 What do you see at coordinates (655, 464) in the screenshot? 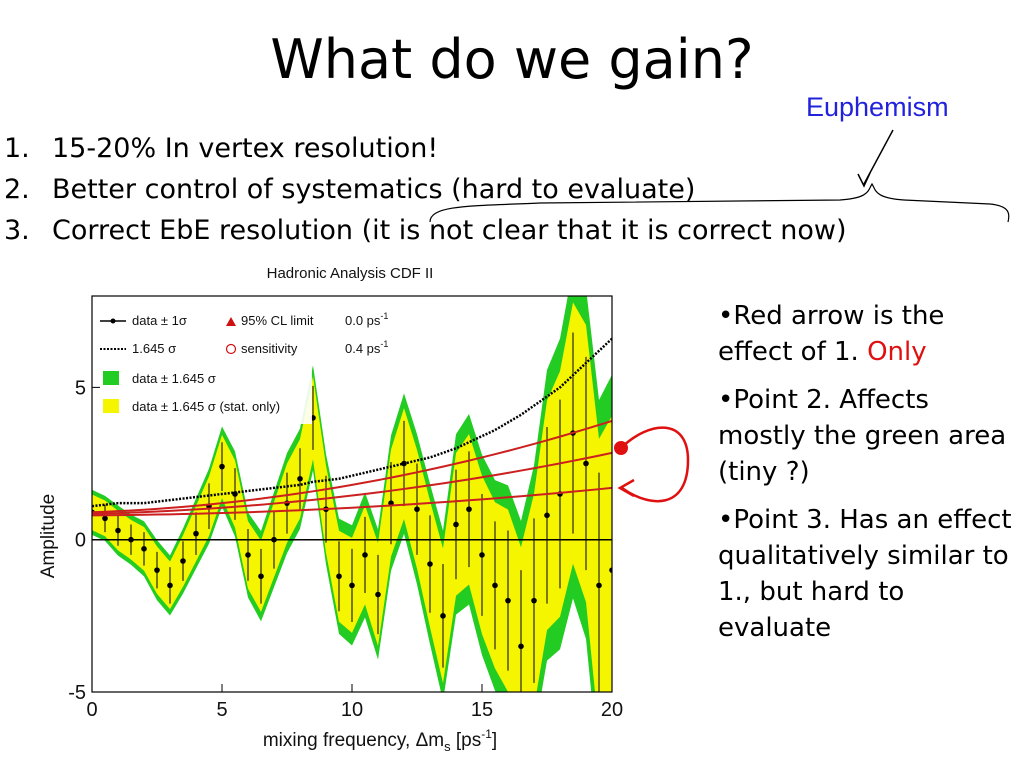
I see `red-arrow` at bounding box center [655, 464].